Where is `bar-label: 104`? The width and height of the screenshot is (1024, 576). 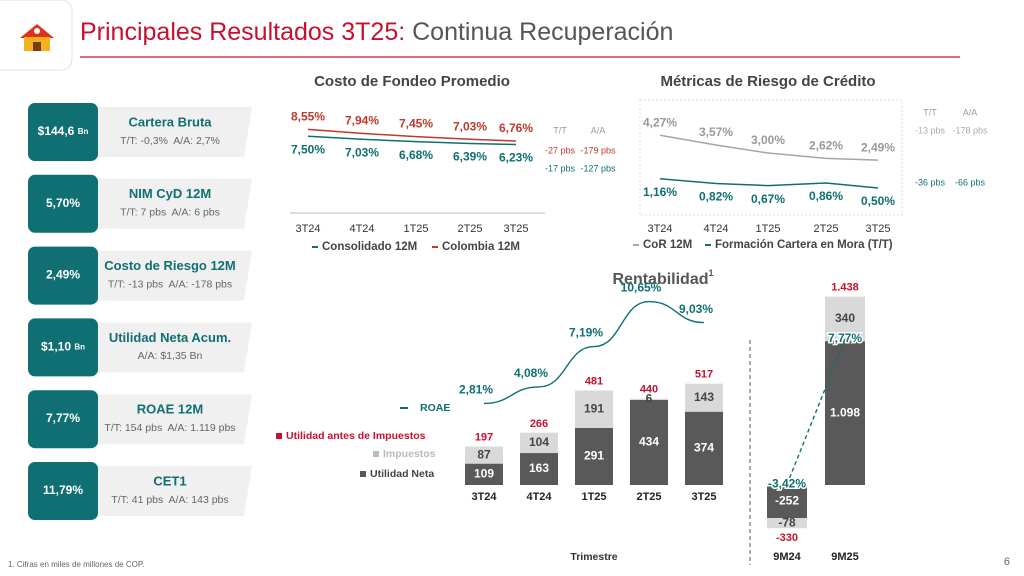 bar-label: 104 is located at coordinates (539, 442).